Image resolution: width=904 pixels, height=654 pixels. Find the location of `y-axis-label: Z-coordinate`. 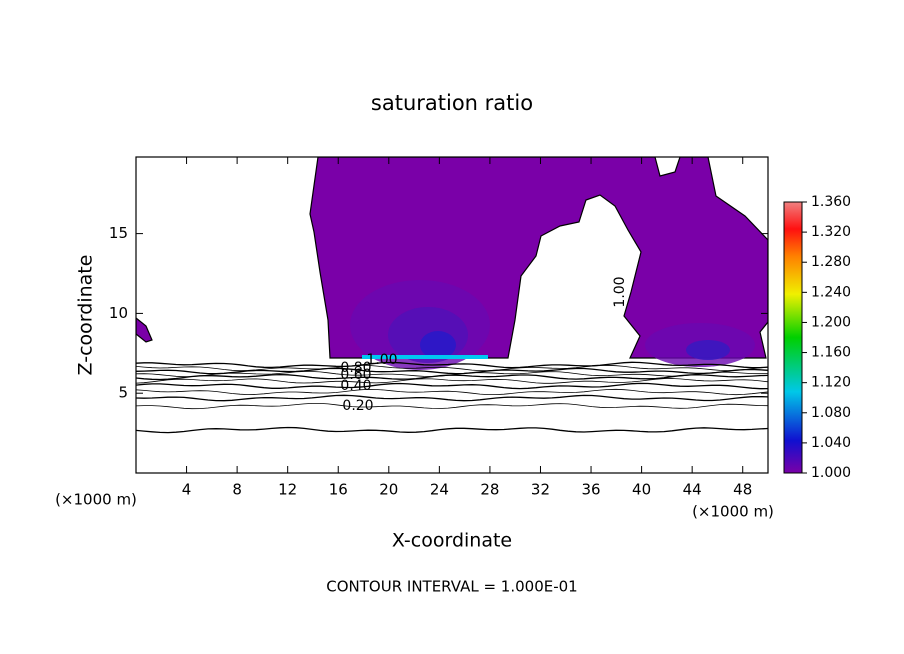

y-axis-label: Z-coordinate is located at coordinates (86, 315).